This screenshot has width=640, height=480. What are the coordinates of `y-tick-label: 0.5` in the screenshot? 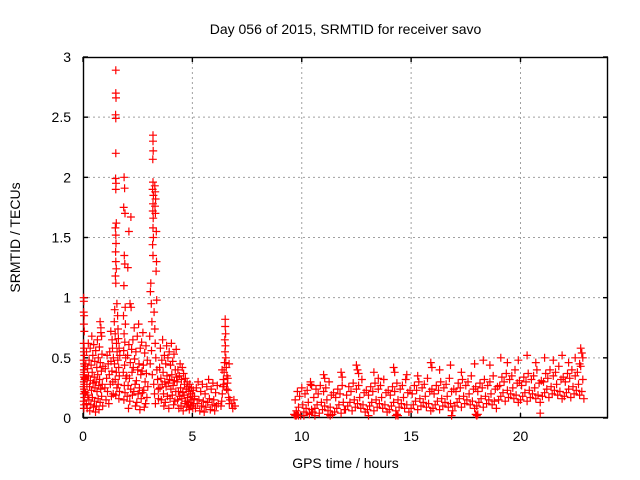 It's located at (62, 358).